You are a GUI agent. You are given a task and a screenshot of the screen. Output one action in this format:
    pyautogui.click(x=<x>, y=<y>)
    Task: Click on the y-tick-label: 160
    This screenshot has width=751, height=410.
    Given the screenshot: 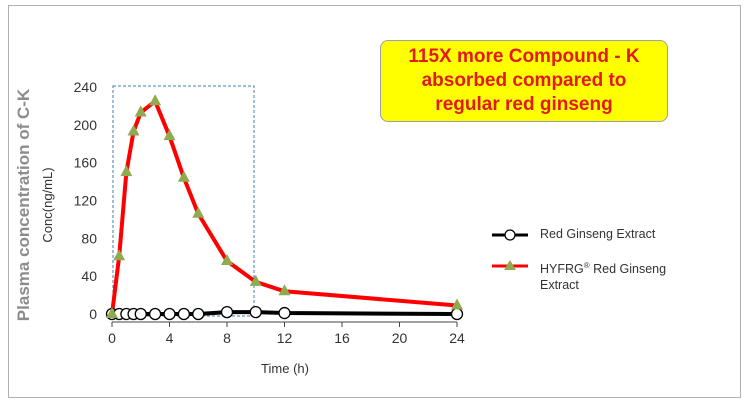 What is the action you would take?
    pyautogui.click(x=86, y=163)
    